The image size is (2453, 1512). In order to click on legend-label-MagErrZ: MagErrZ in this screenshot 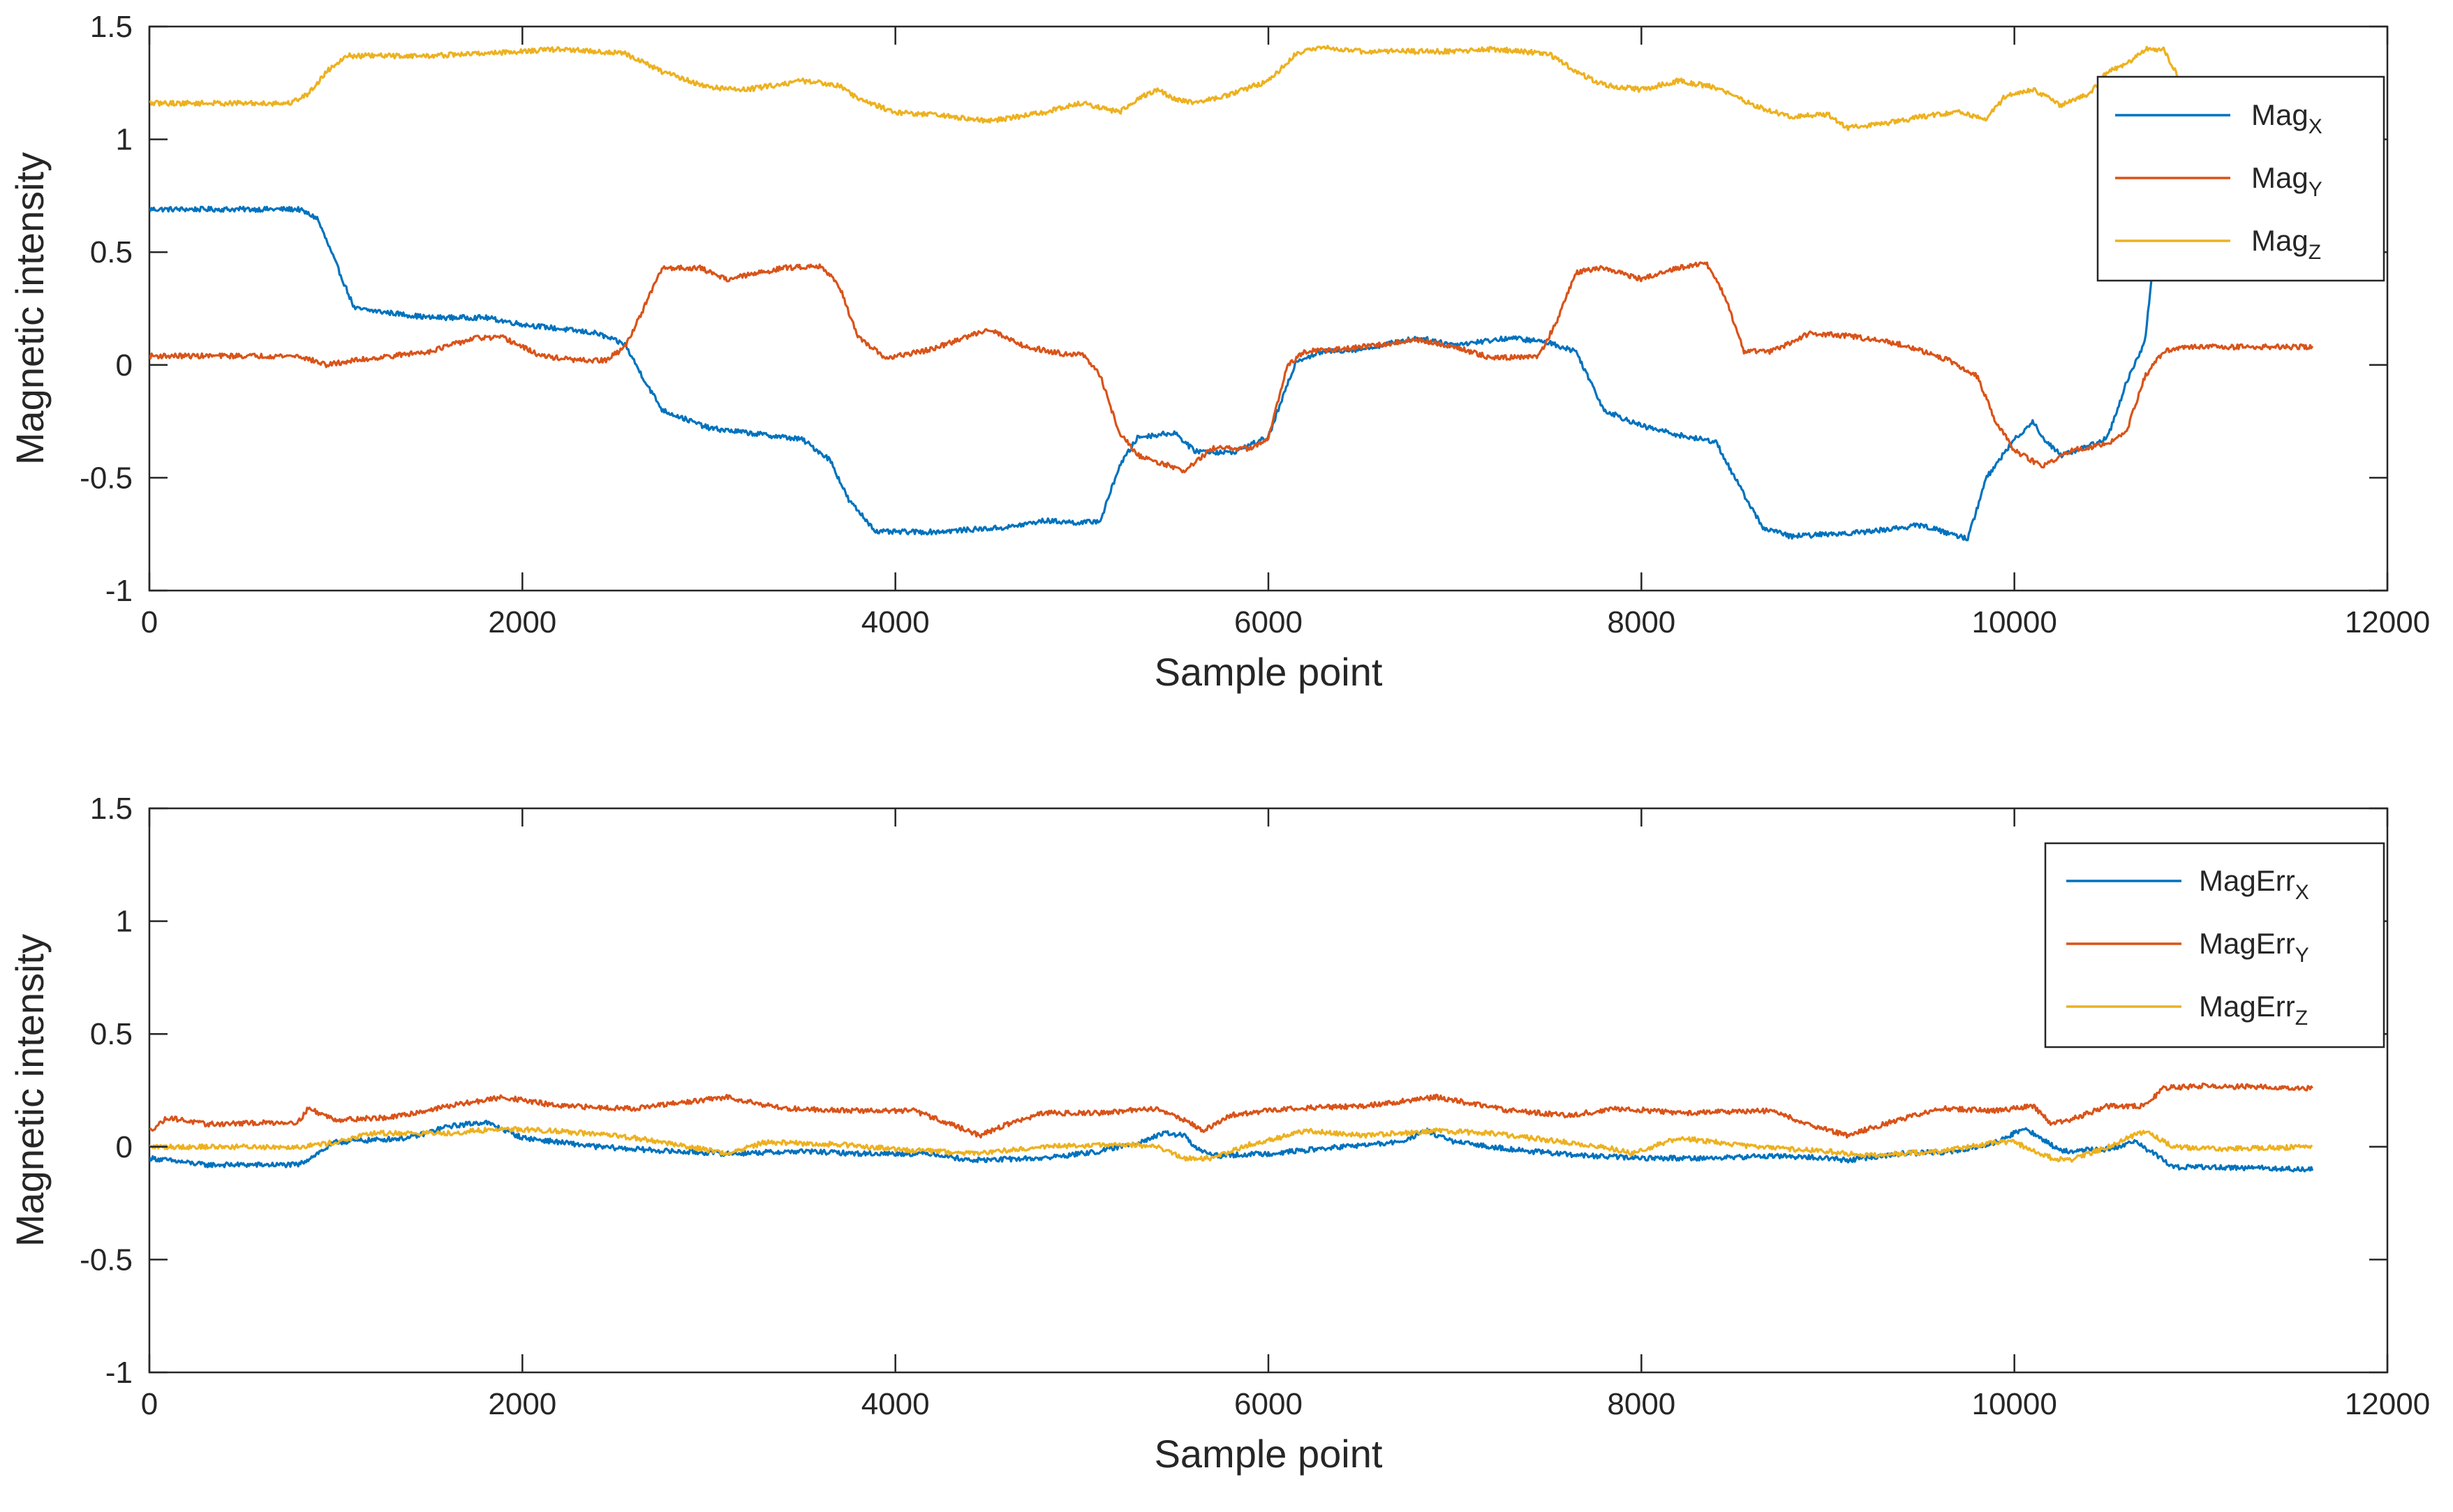, I will do `click(2253, 1010)`.